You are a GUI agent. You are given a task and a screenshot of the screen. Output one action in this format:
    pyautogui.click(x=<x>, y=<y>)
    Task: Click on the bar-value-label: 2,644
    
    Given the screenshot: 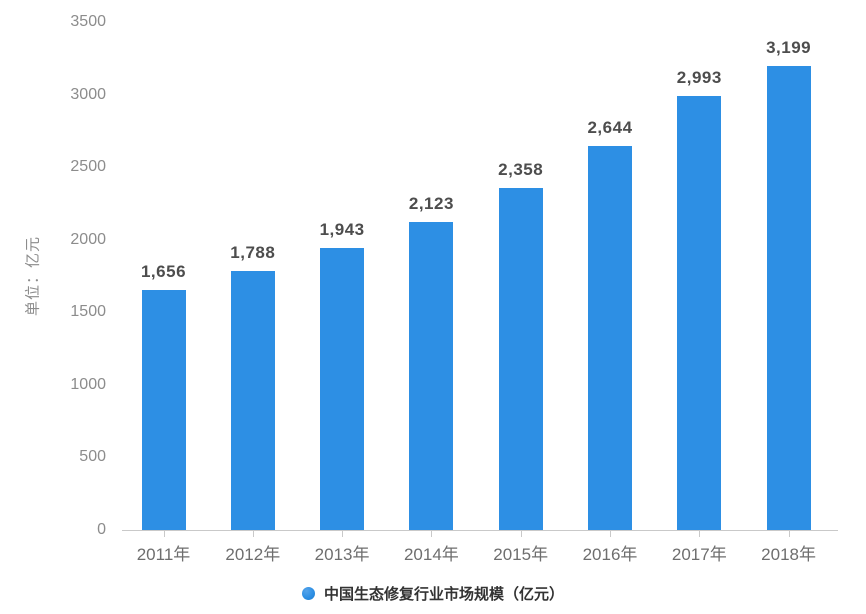 What is the action you would take?
    pyautogui.click(x=610, y=128)
    